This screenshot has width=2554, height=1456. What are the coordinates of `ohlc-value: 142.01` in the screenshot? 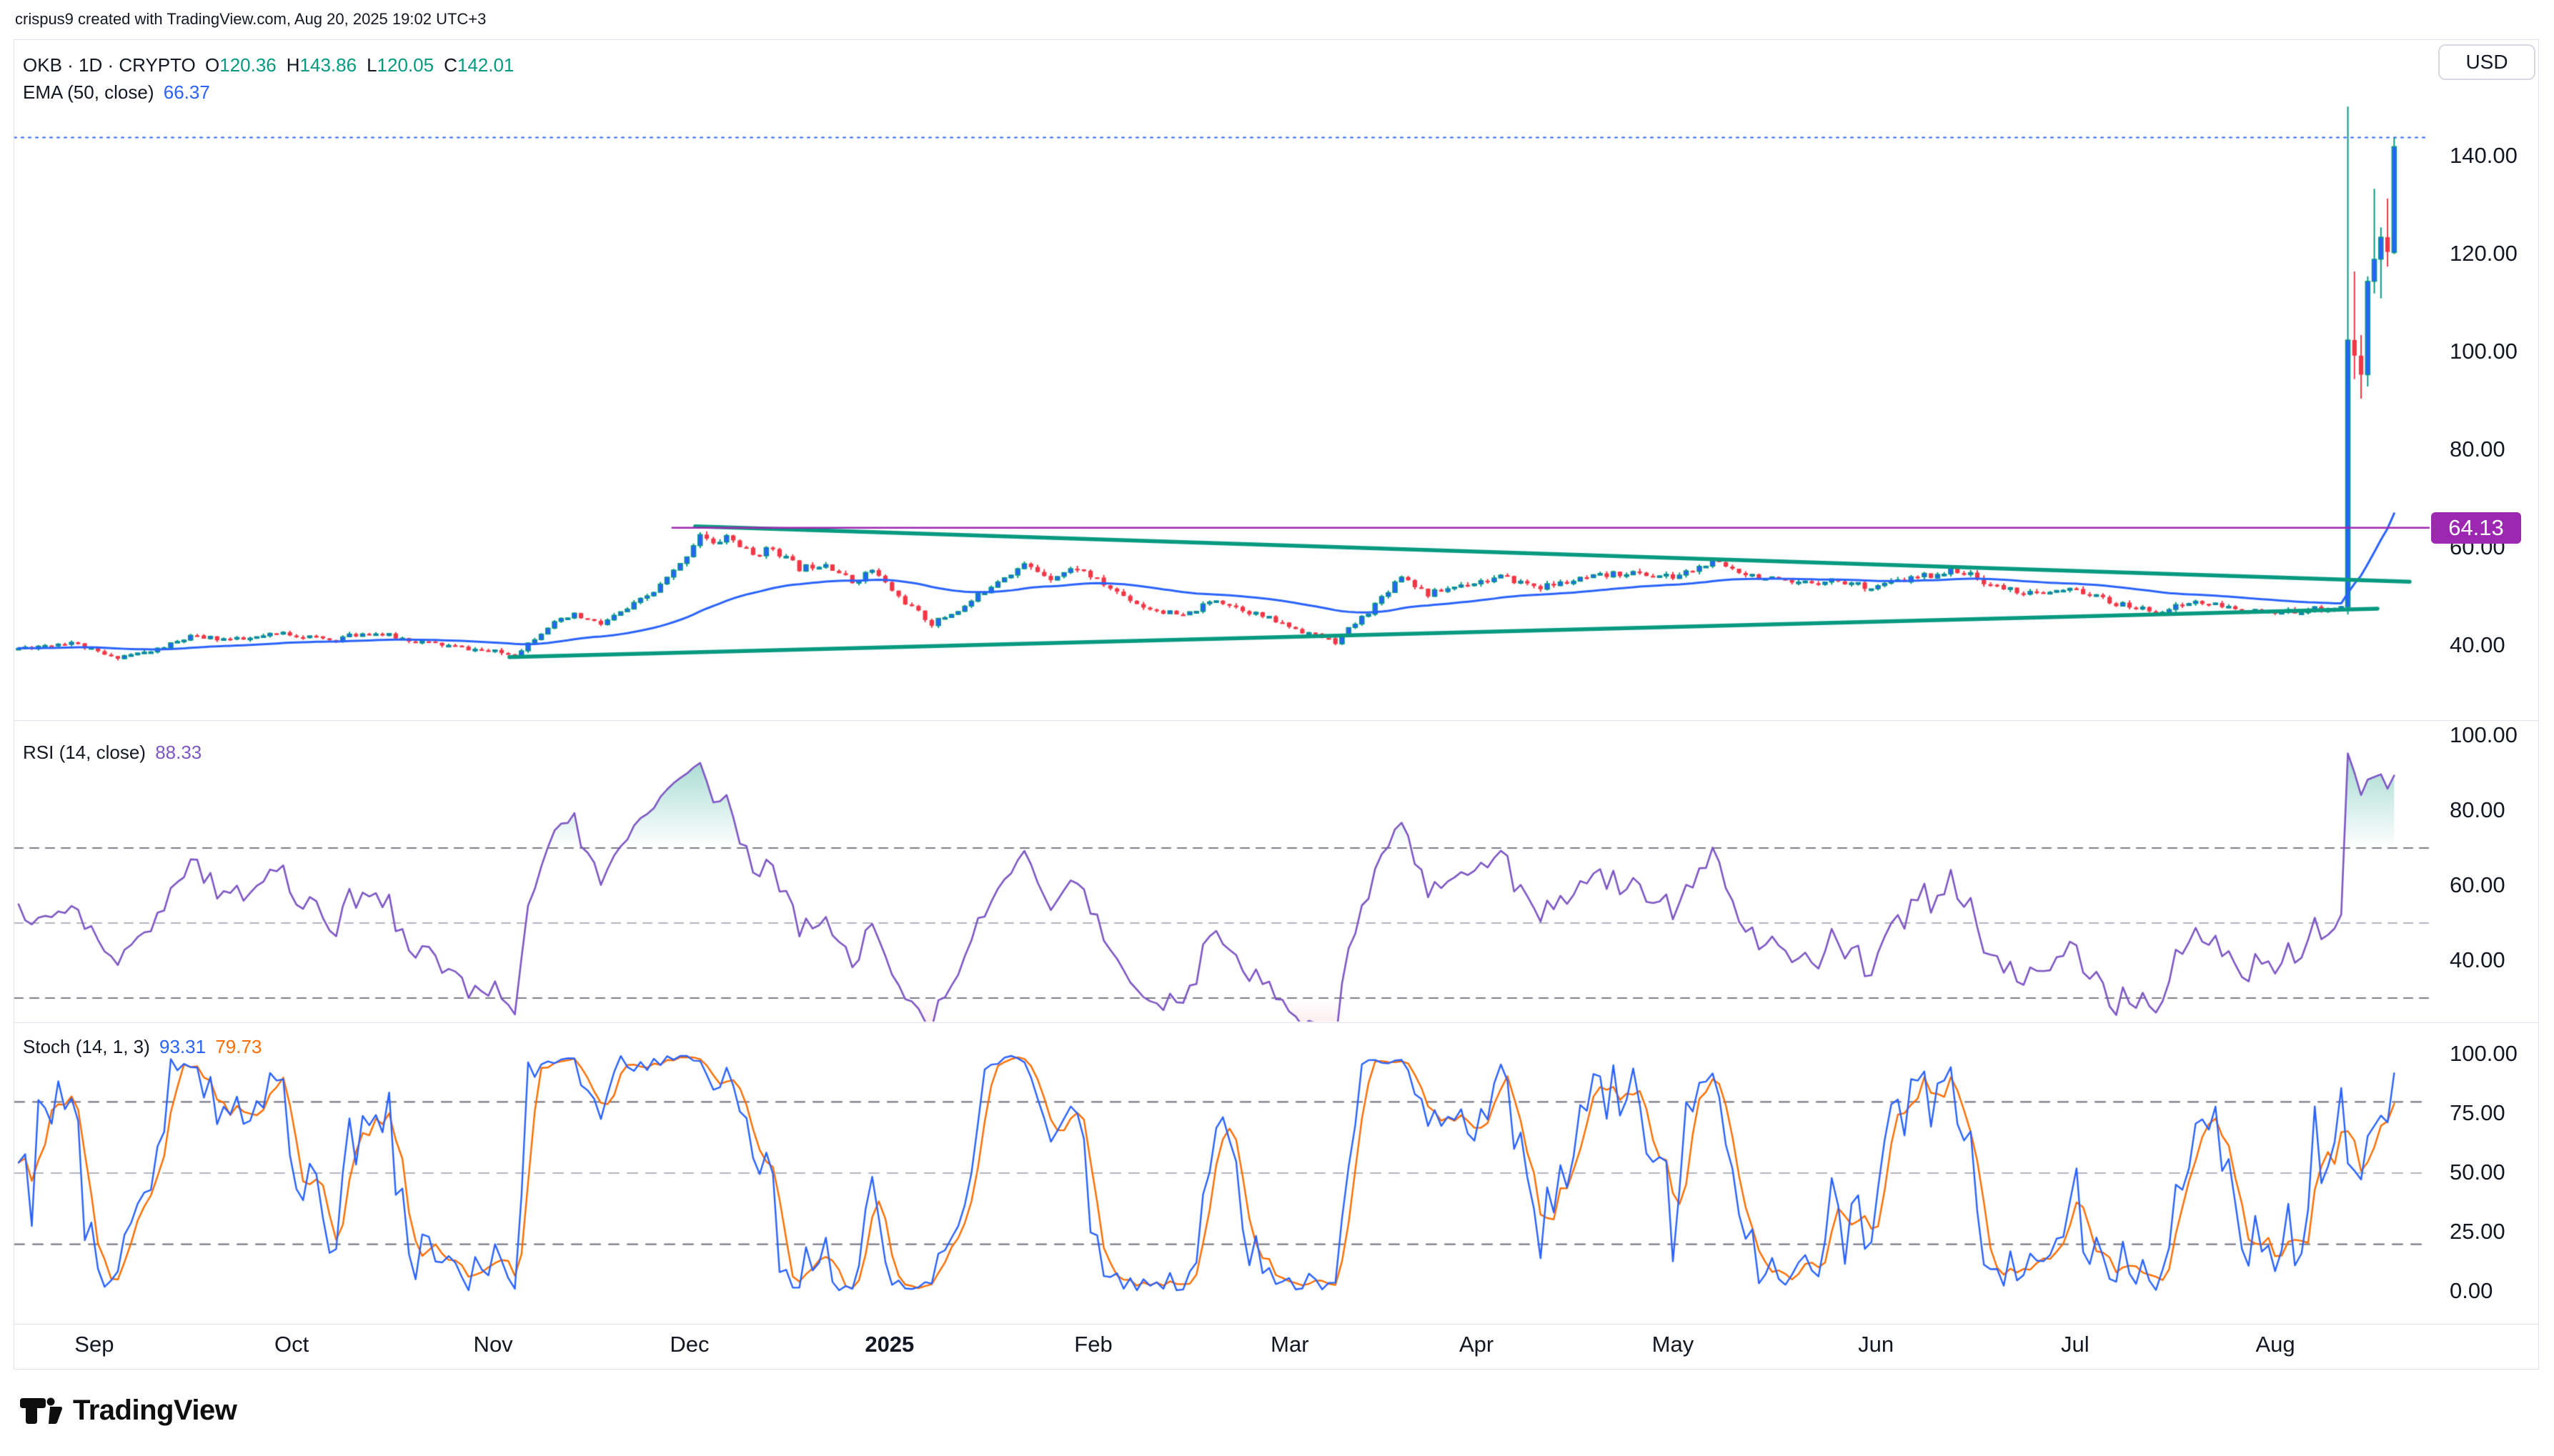 It's located at (486, 65).